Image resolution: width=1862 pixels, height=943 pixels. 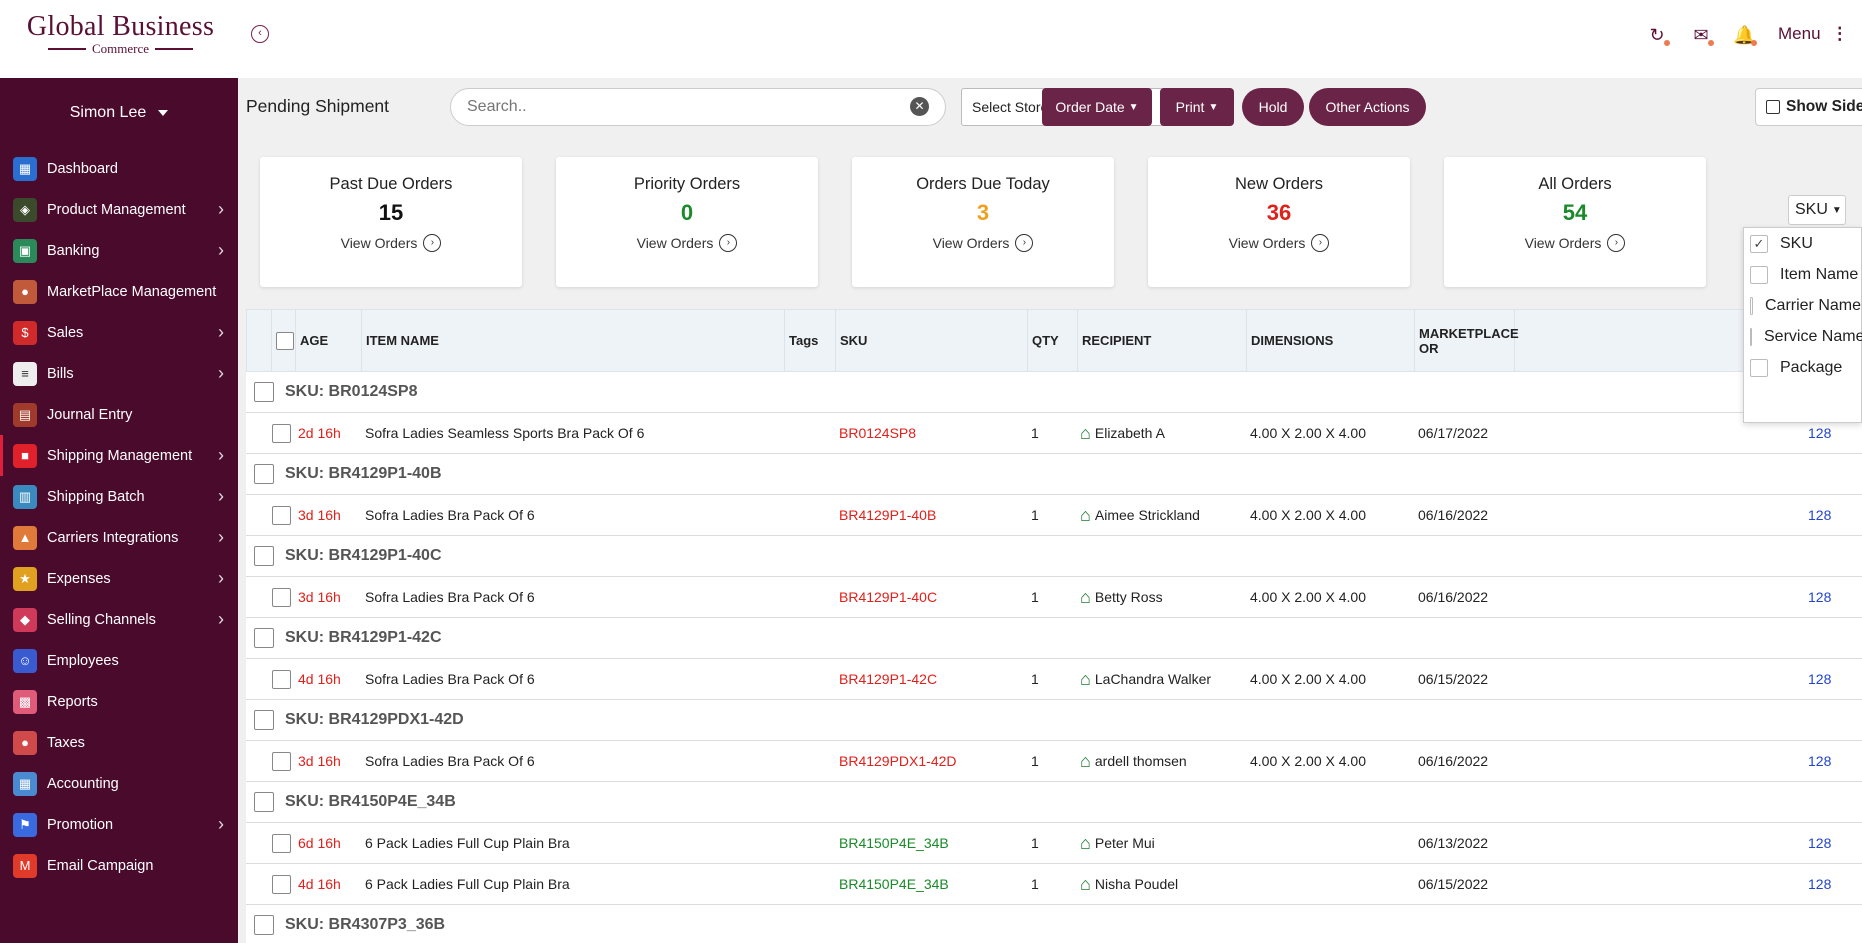 What do you see at coordinates (1702, 35) in the screenshot?
I see `mail-icon: ✉` at bounding box center [1702, 35].